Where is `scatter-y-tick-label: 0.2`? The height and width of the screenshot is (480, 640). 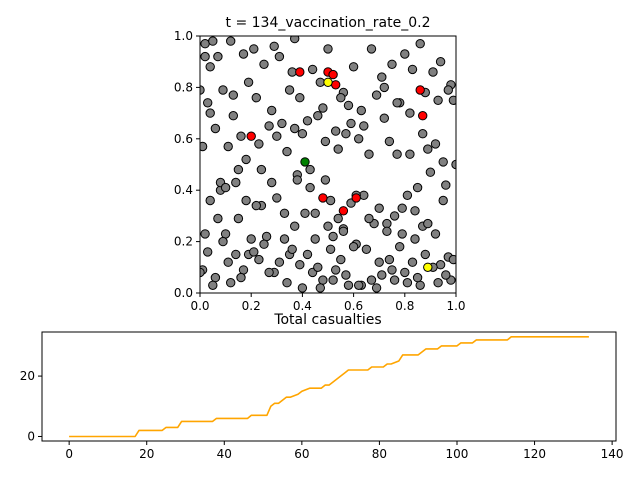
scatter-y-tick-label: 0.2 is located at coordinates (183, 242).